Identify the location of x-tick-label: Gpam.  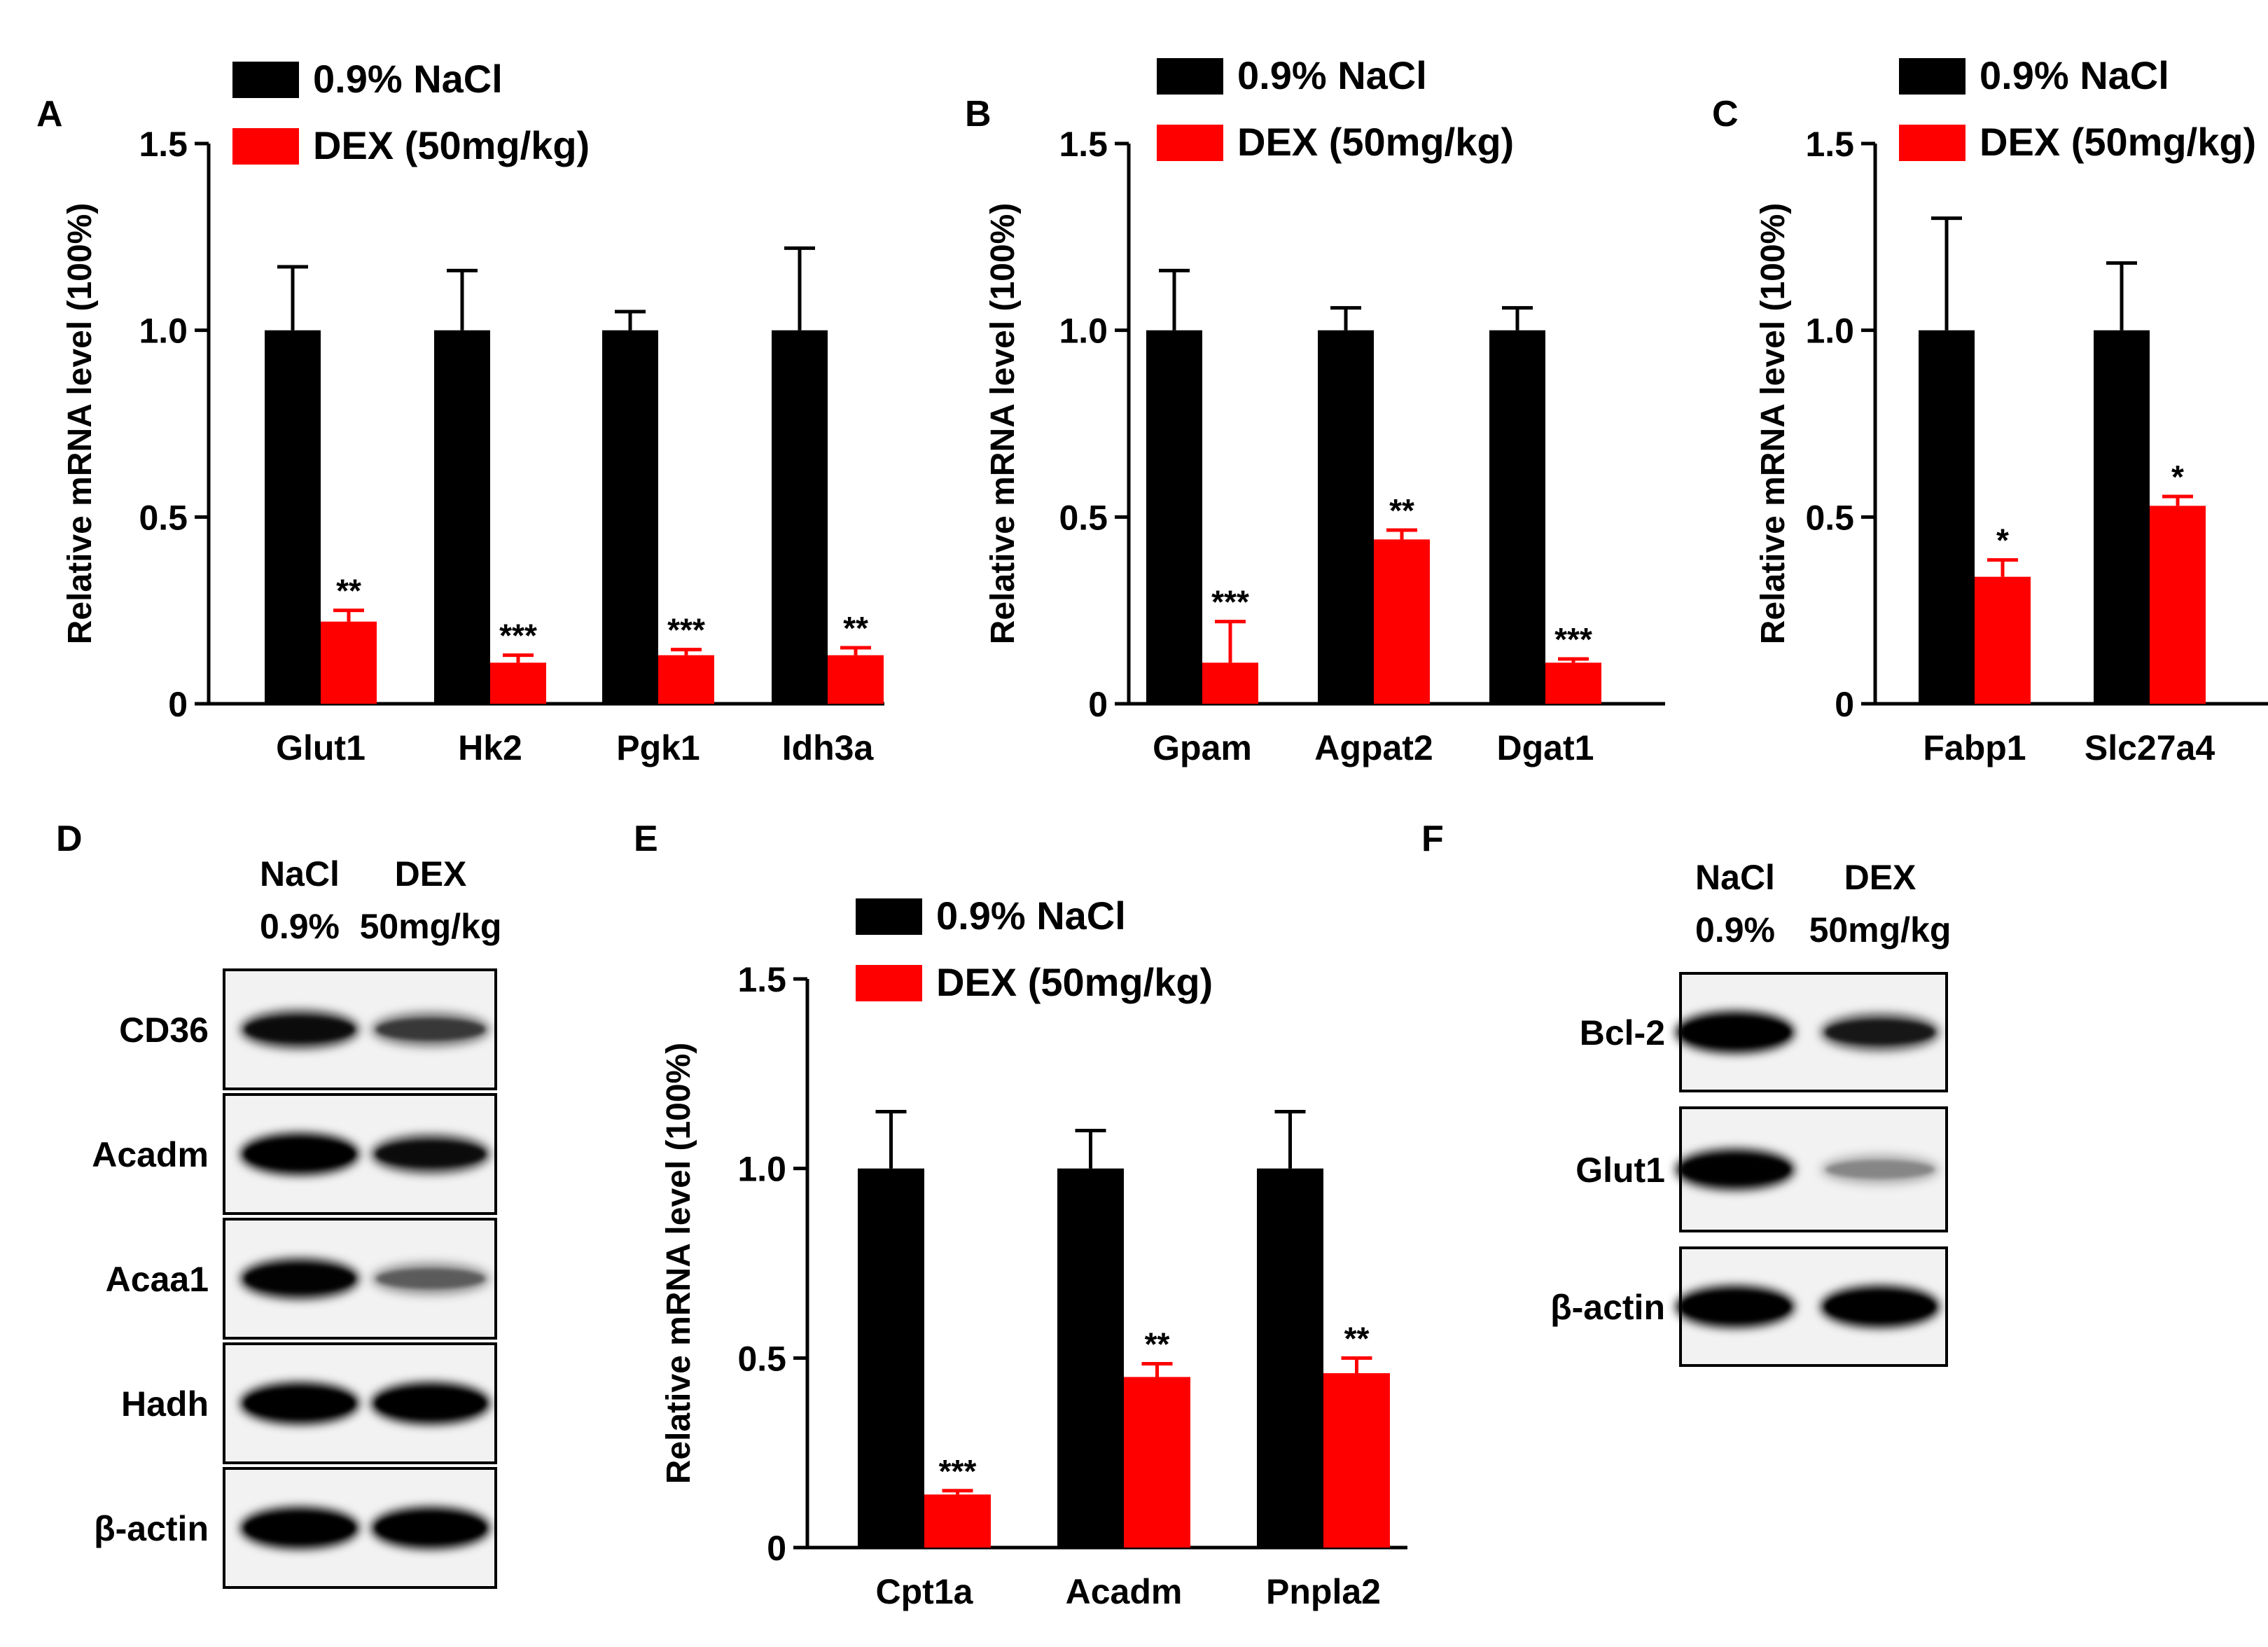
(1202, 747).